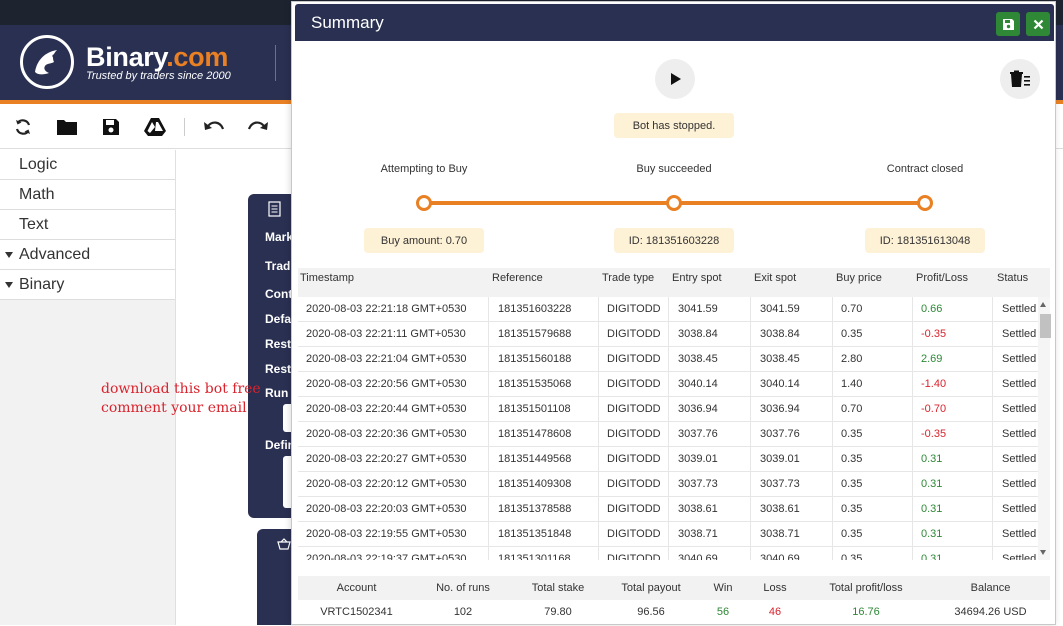  I want to click on dialog-title: Summary, so click(347, 22).